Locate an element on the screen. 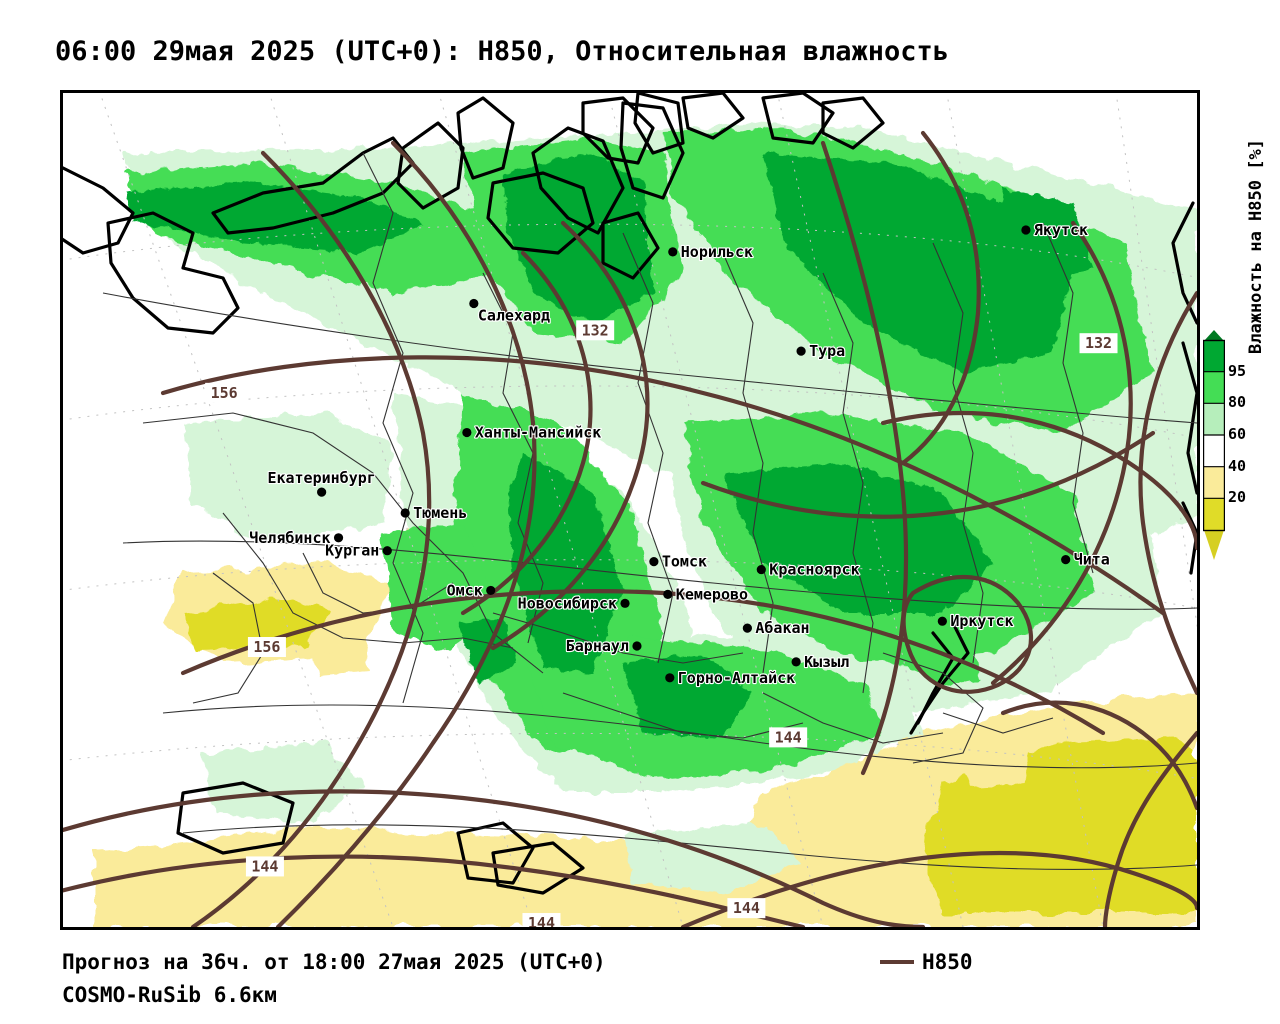 The height and width of the screenshot is (1024, 1280). city-label: Новосибирск is located at coordinates (567, 603).